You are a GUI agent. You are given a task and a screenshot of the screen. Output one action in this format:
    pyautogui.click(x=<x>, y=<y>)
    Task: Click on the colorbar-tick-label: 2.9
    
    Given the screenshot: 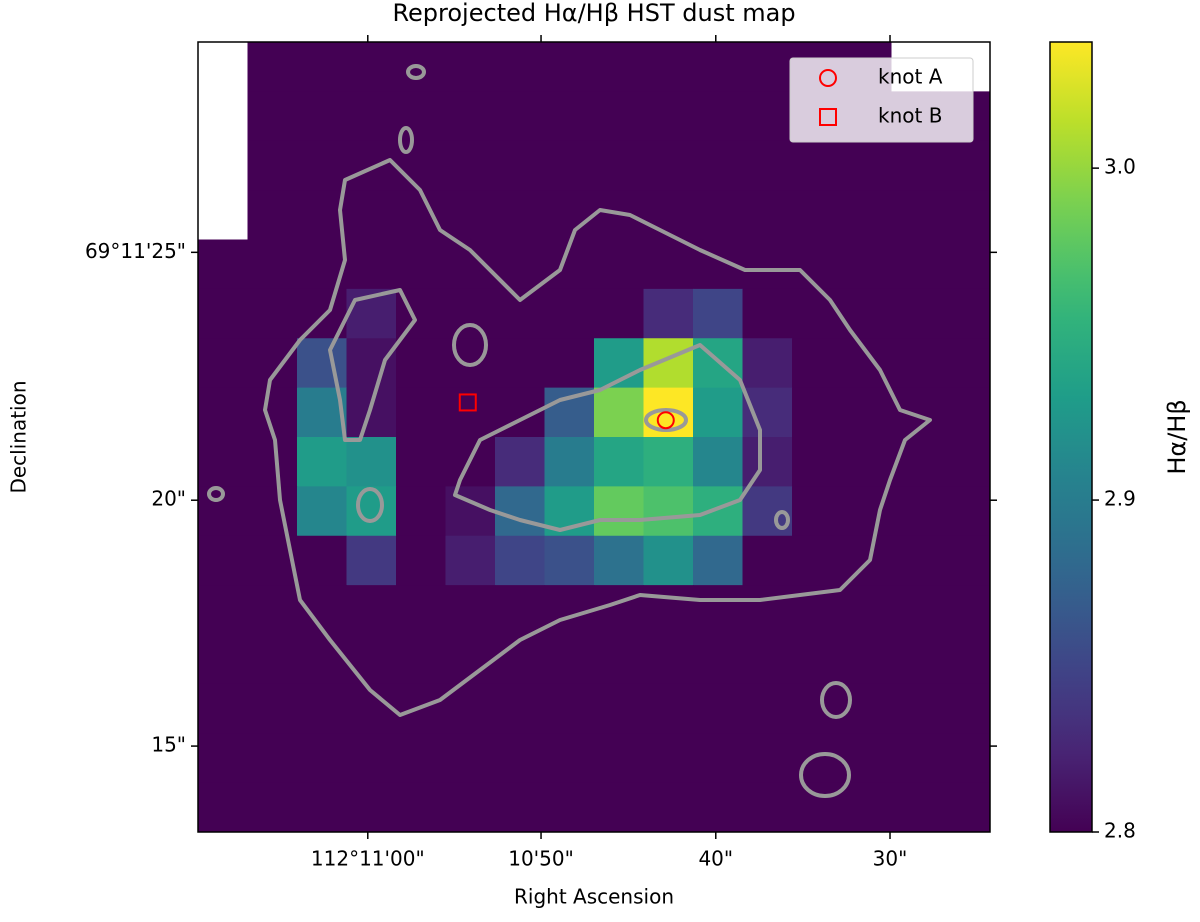 What is the action you would take?
    pyautogui.click(x=1120, y=499)
    